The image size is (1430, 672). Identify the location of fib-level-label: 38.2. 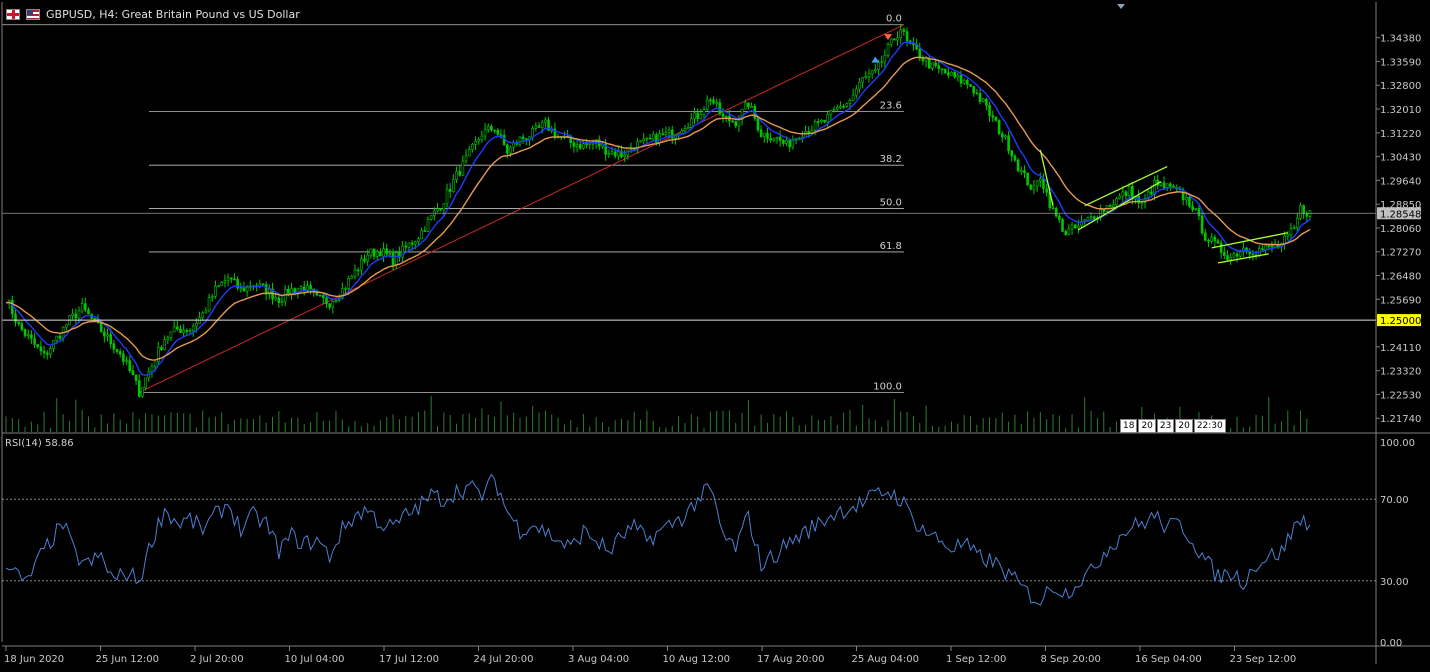
(891, 159).